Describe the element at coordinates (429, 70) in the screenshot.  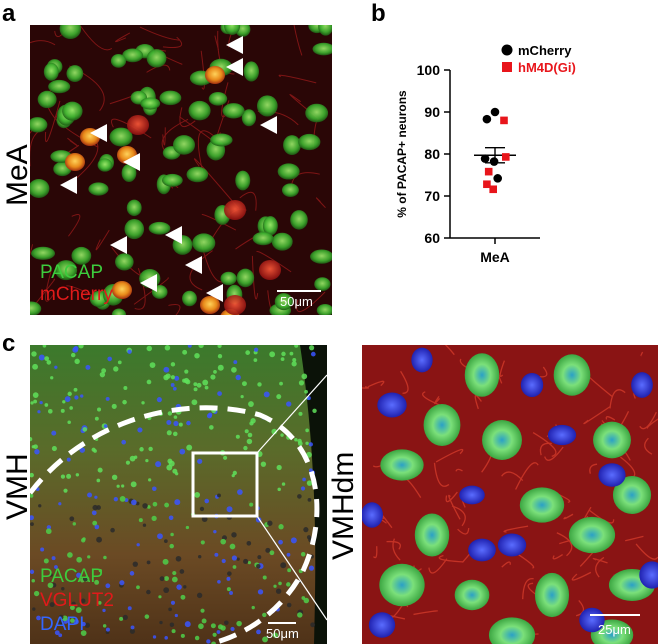
I see `y-tick-label: 100` at that location.